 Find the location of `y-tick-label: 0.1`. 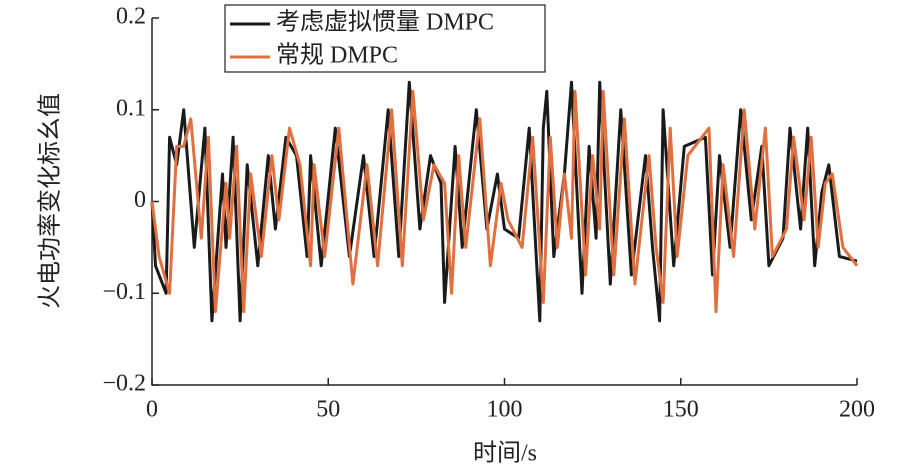

y-tick-label: 0.1 is located at coordinates (131, 108).